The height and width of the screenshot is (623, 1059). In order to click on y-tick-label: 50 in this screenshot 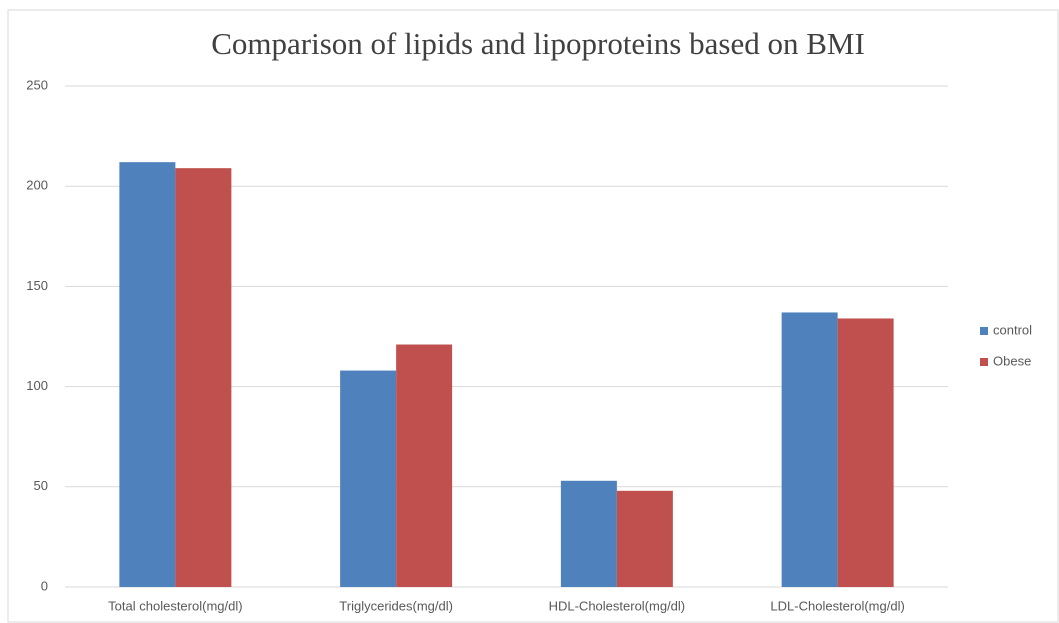, I will do `click(41, 485)`.